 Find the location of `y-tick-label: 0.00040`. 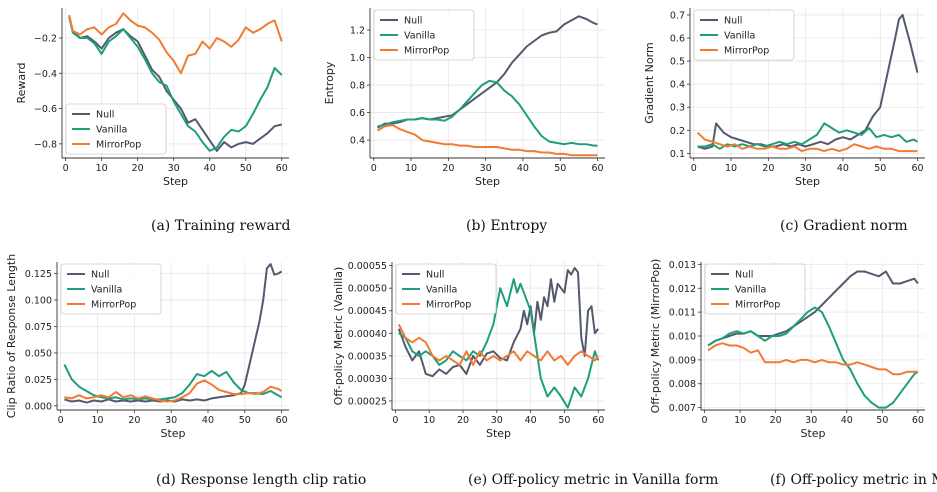

y-tick-label: 0.00040 is located at coordinates (367, 334).